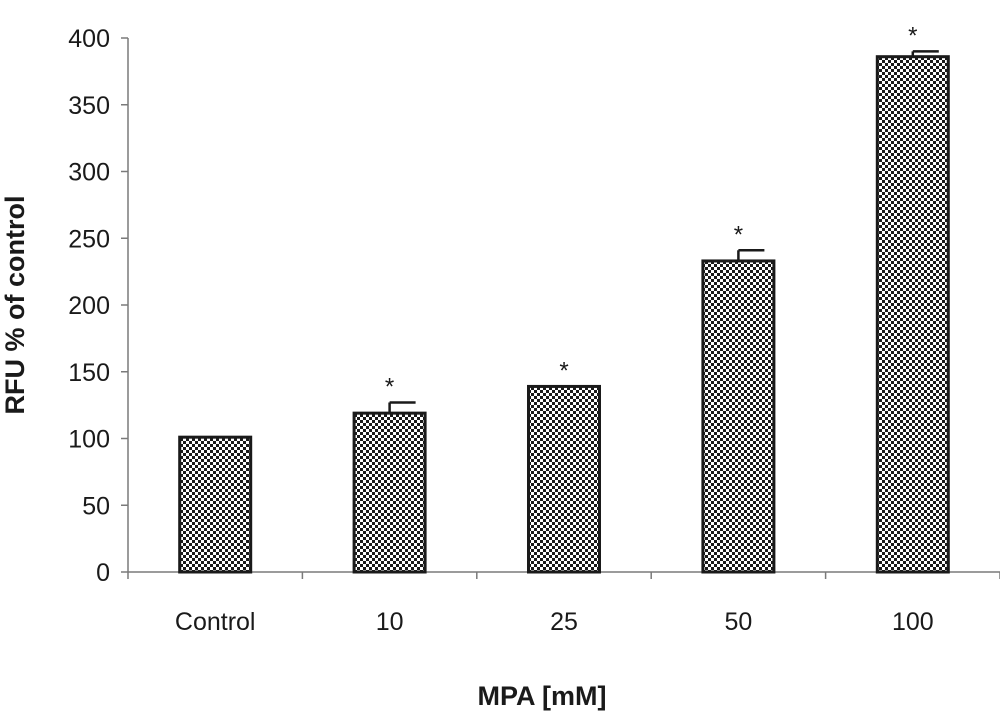 This screenshot has width=1000, height=712. Describe the element at coordinates (738, 622) in the screenshot. I see `x-tick-label: 50` at that location.